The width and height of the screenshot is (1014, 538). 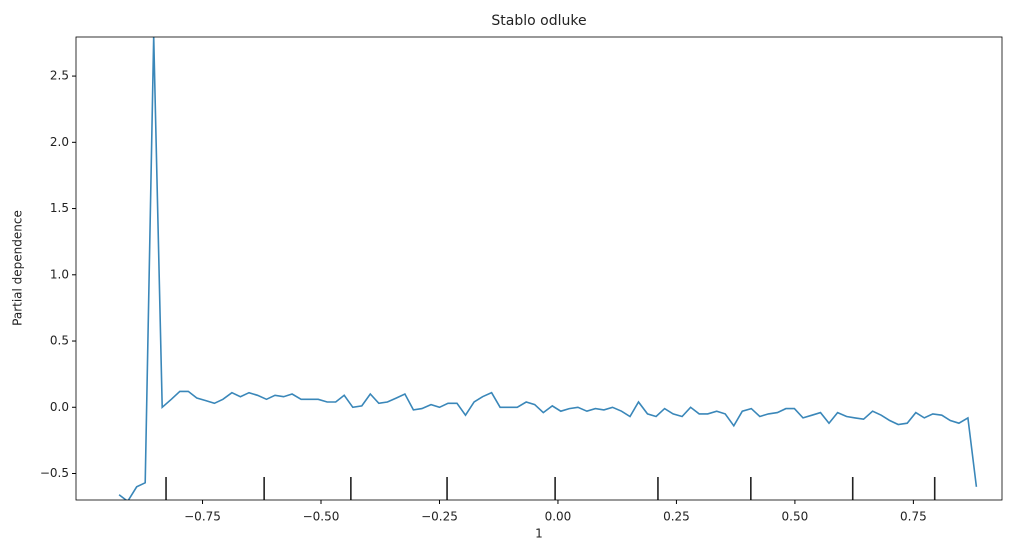 What do you see at coordinates (18, 268) in the screenshot?
I see `y-axis-label: Partial dependence` at bounding box center [18, 268].